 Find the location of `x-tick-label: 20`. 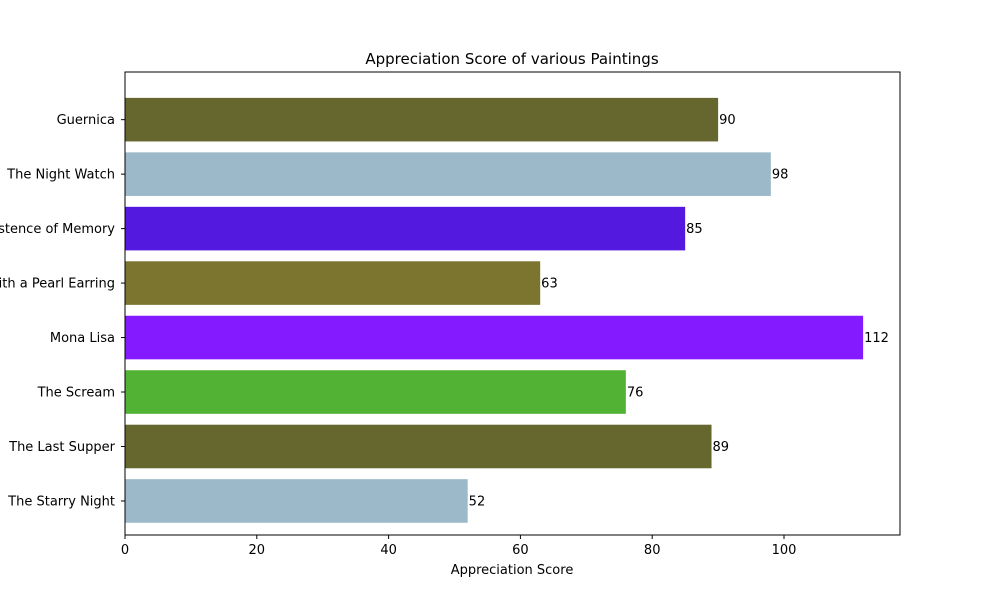

x-tick-label: 20 is located at coordinates (257, 550).